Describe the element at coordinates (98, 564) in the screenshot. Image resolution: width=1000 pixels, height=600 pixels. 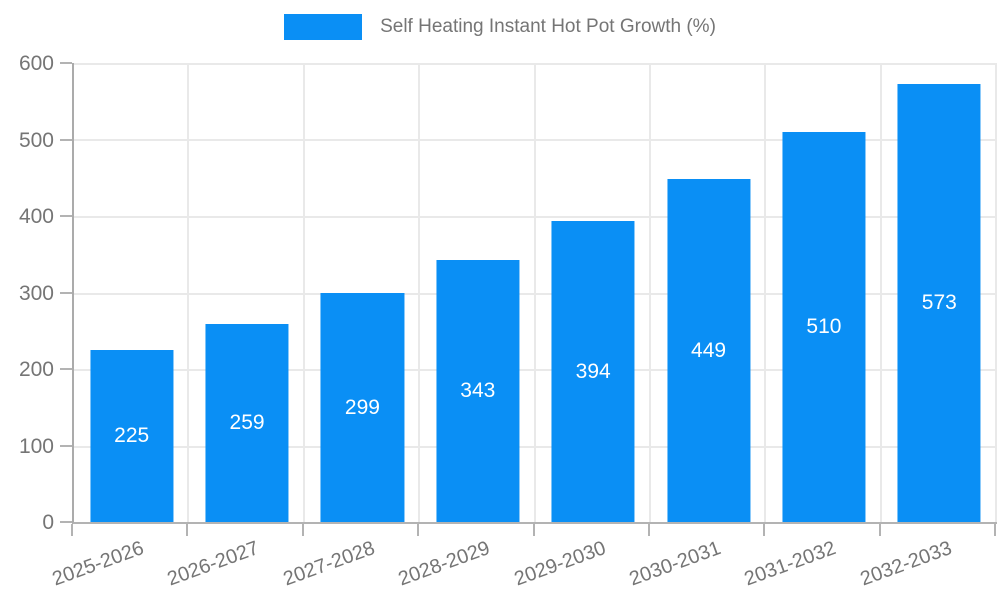
I see `x-tick-label: 2025-2026` at that location.